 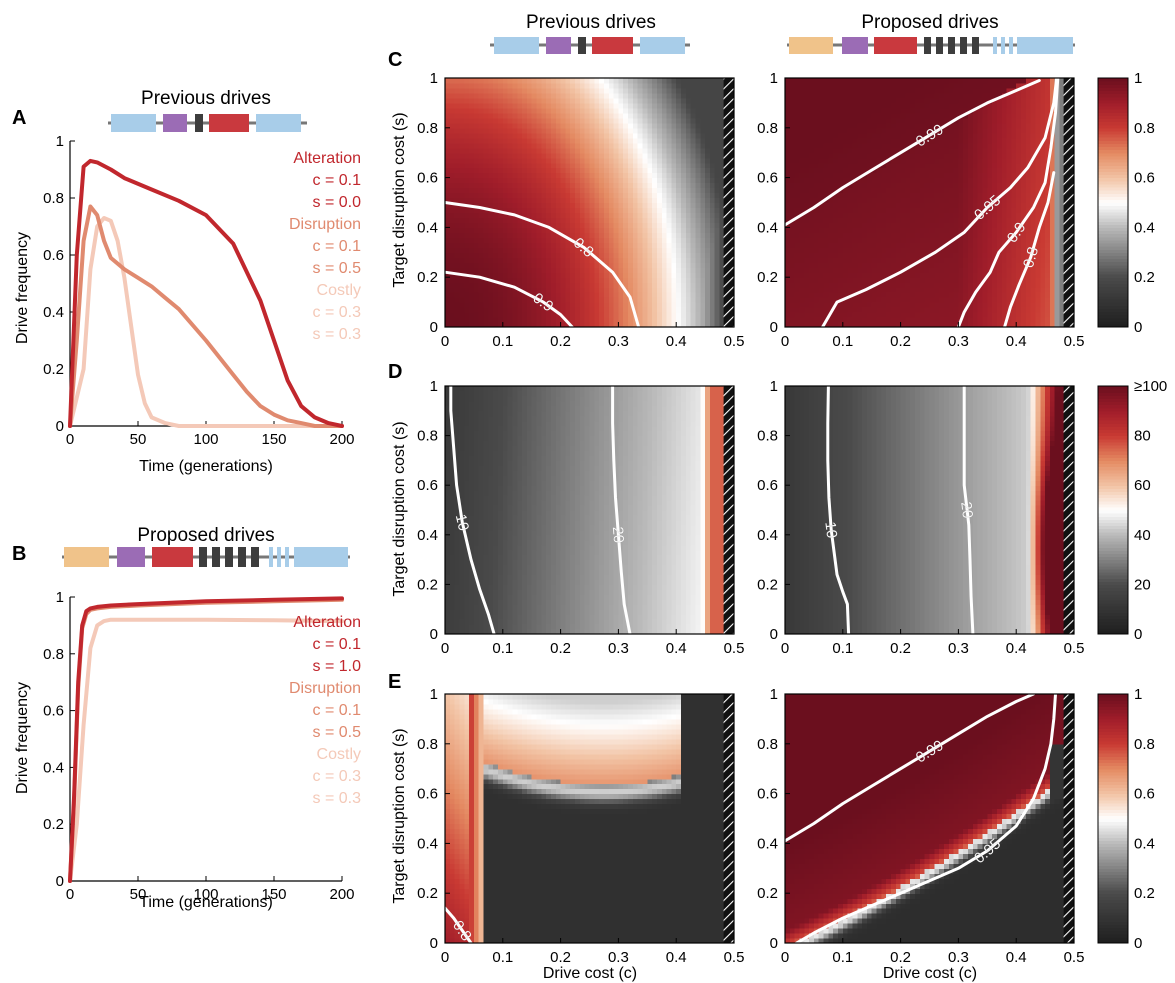 I want to click on y-tick-label: 0, so click(x=434, y=327).